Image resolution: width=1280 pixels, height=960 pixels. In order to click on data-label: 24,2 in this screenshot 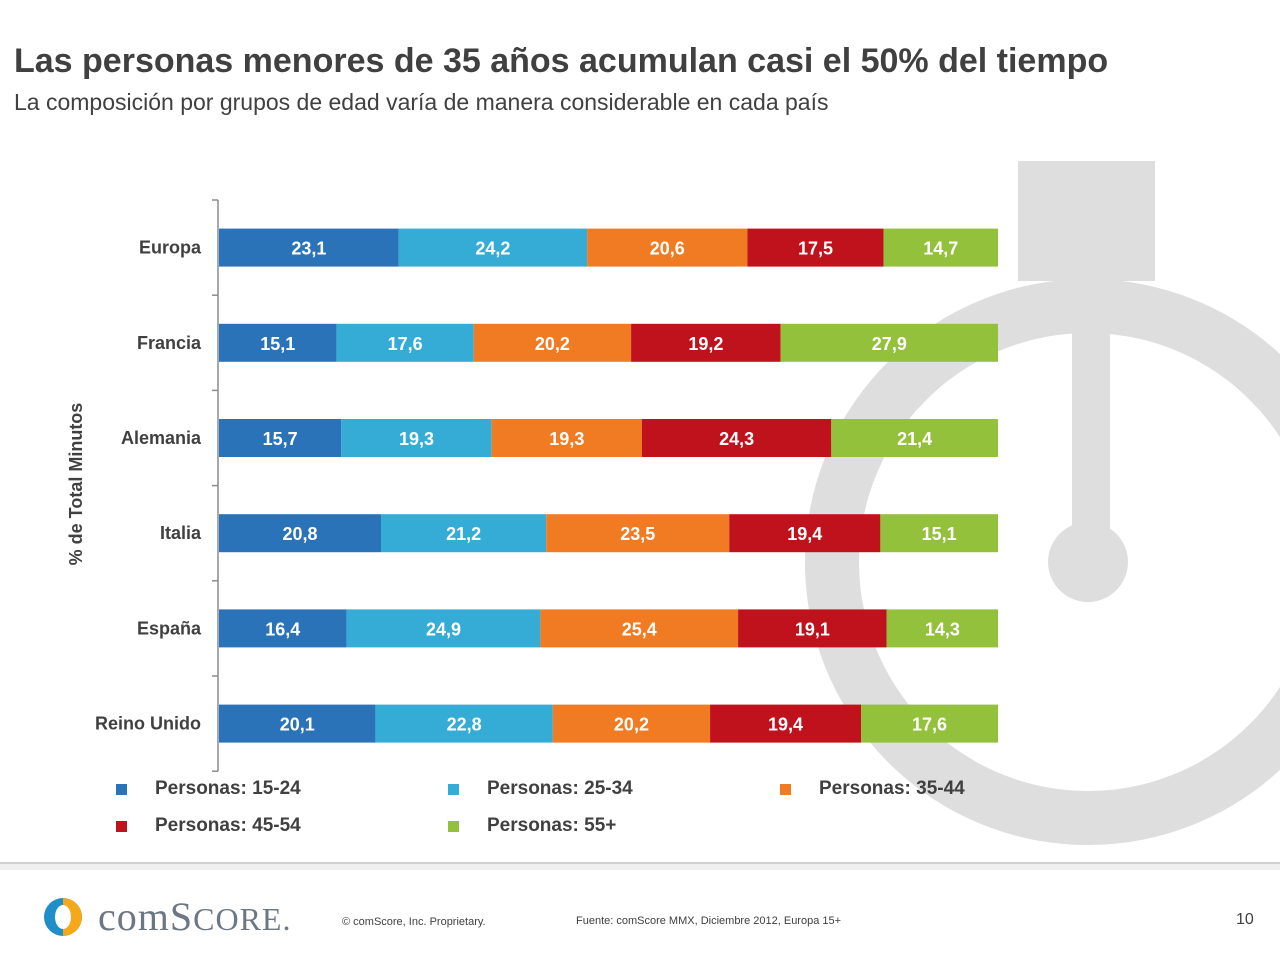, I will do `click(492, 249)`.